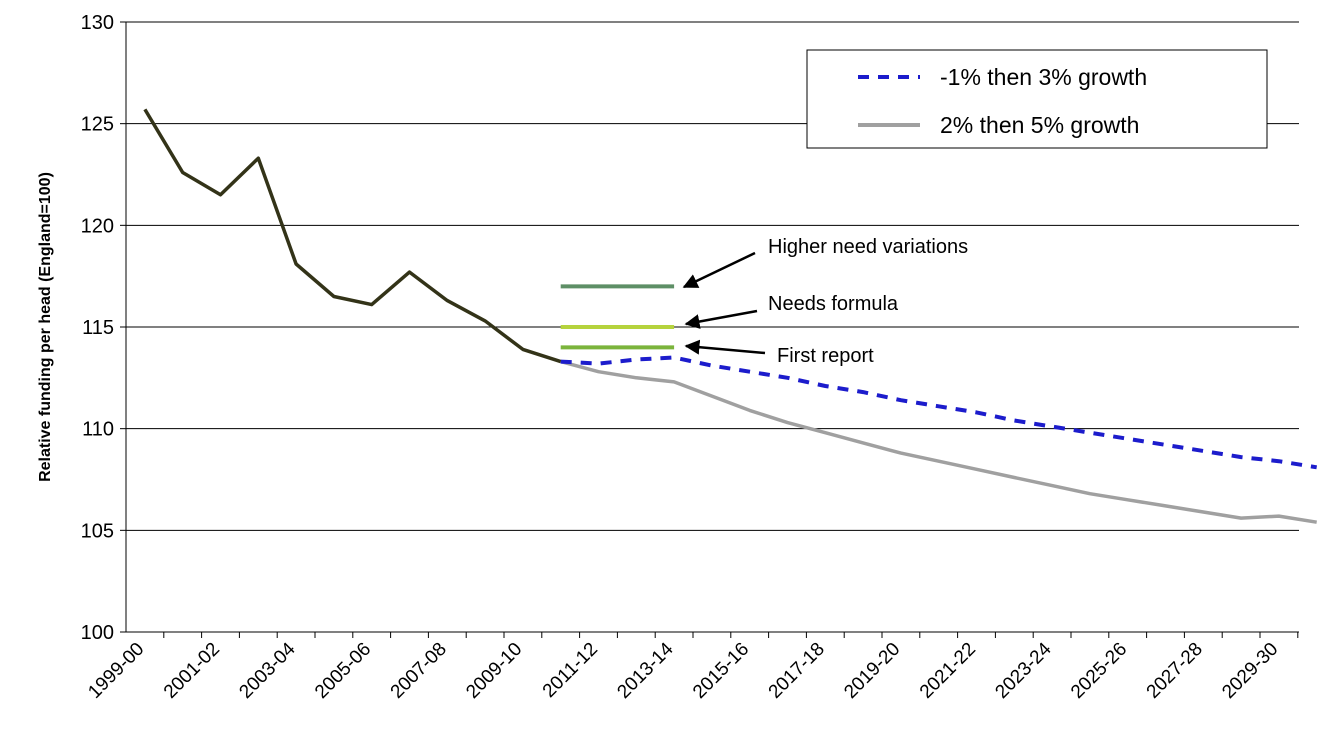 This screenshot has width=1327, height=731. What do you see at coordinates (825, 356) in the screenshot?
I see `annotation: First report` at bounding box center [825, 356].